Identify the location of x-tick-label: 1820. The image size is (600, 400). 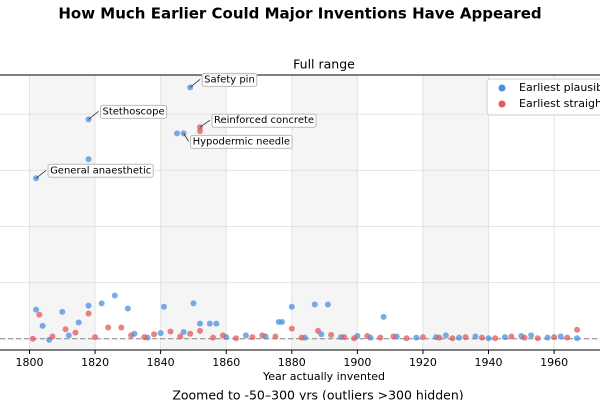
(95, 362).